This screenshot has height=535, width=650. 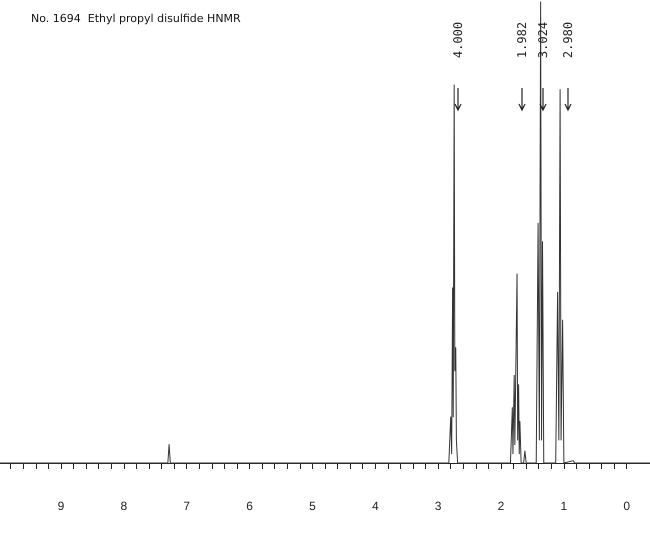 What do you see at coordinates (543, 40) in the screenshot?
I see `annotation: 3.024` at bounding box center [543, 40].